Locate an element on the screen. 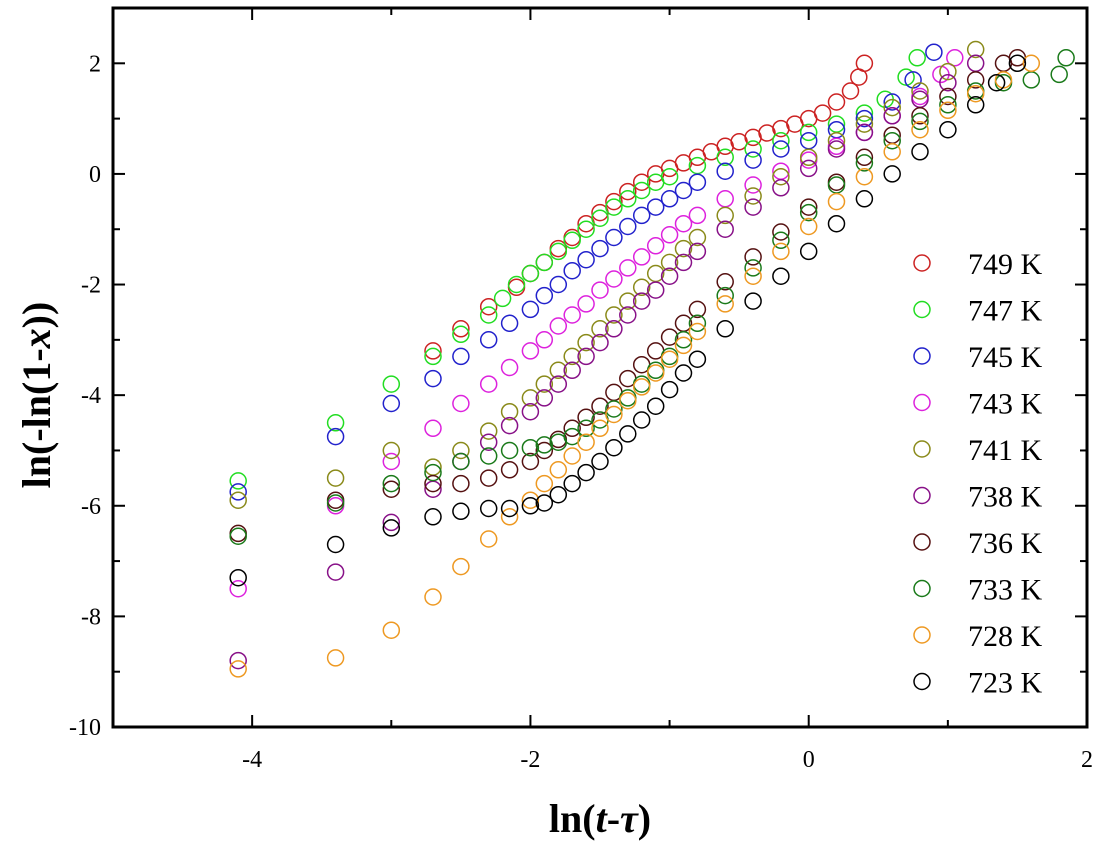 The width and height of the screenshot is (1104, 847). y-tick-label: 0 is located at coordinates (95, 175).